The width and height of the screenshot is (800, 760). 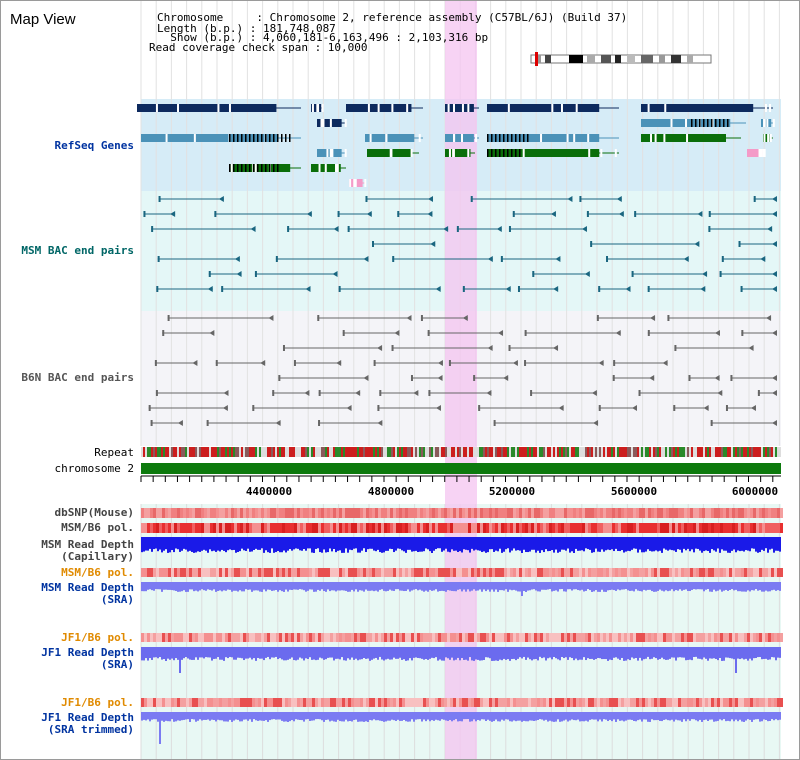 What do you see at coordinates (97, 702) in the screenshot?
I see `track-label-jf1-b6-pol-2: JF1/B6 pol.` at bounding box center [97, 702].